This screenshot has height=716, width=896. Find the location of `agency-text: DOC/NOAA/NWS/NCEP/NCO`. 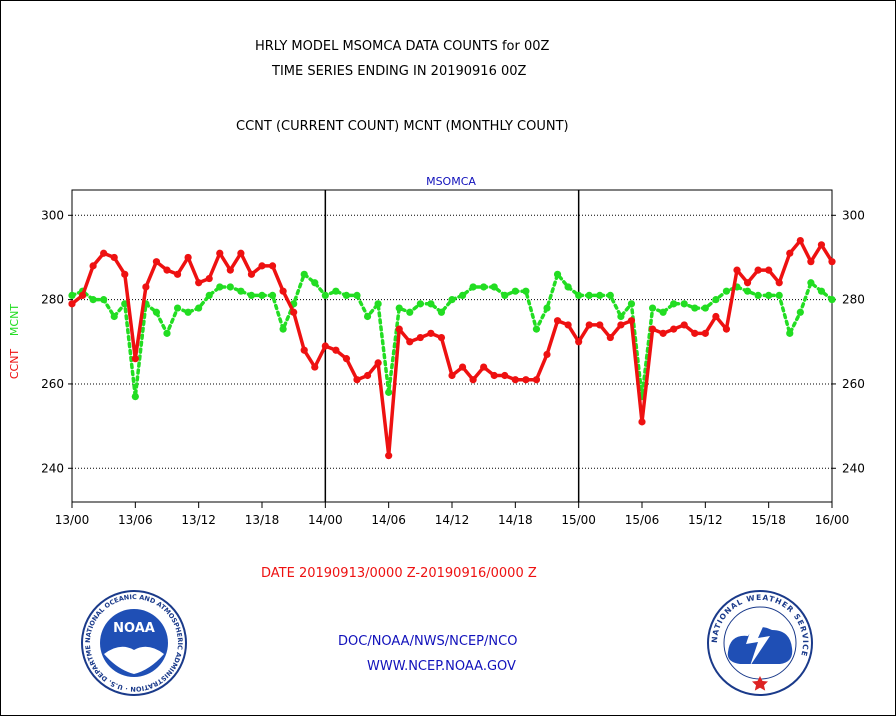

agency-text: DOC/NOAA/NWS/NCEP/NCO is located at coordinates (428, 641).